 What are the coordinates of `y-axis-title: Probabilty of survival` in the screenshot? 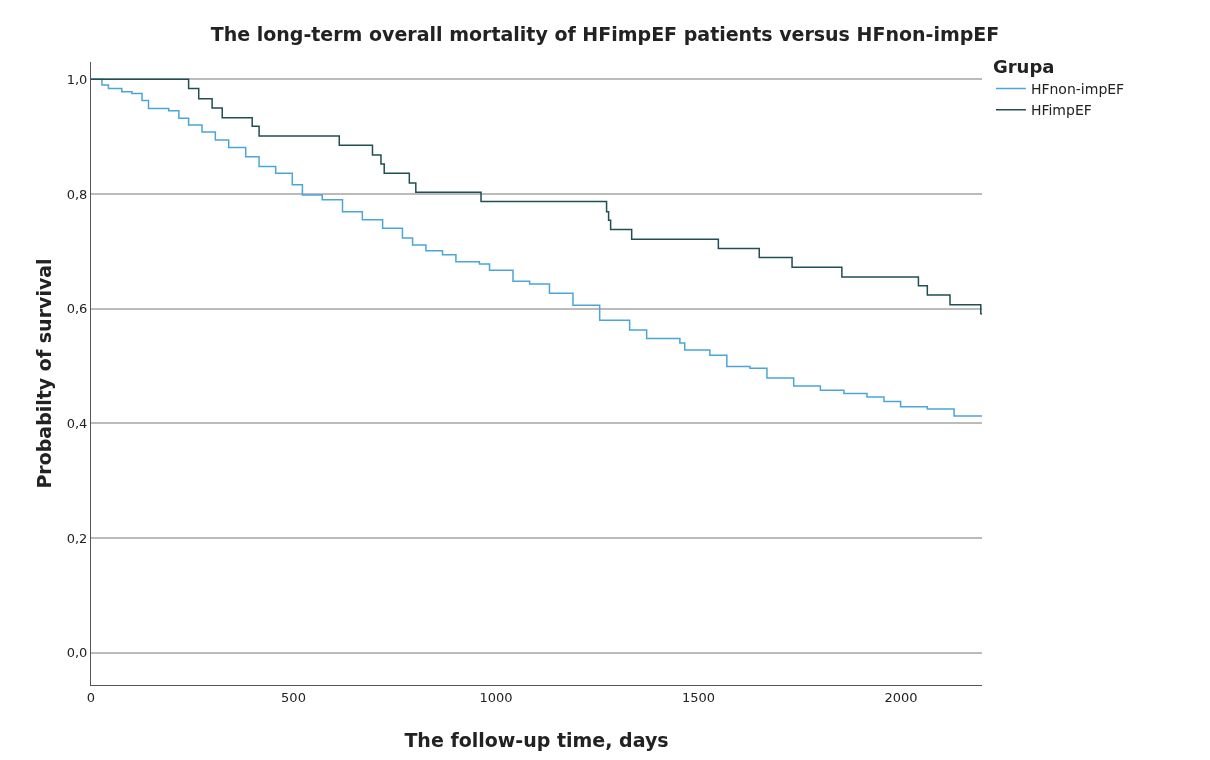 It's located at (43, 373).